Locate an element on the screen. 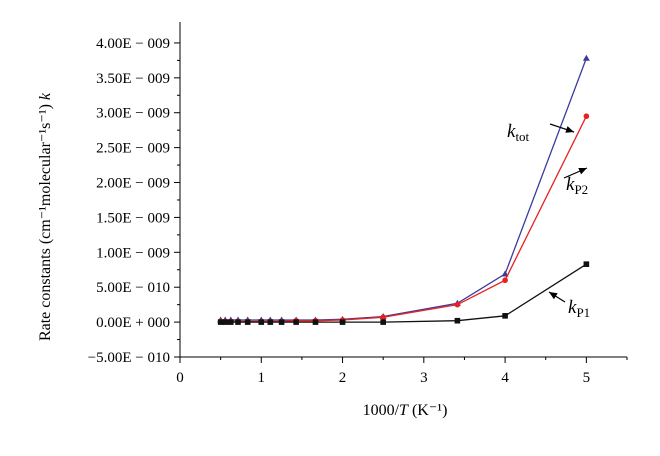  y-tick-label: 3.50E − 009 is located at coordinates (133, 79).